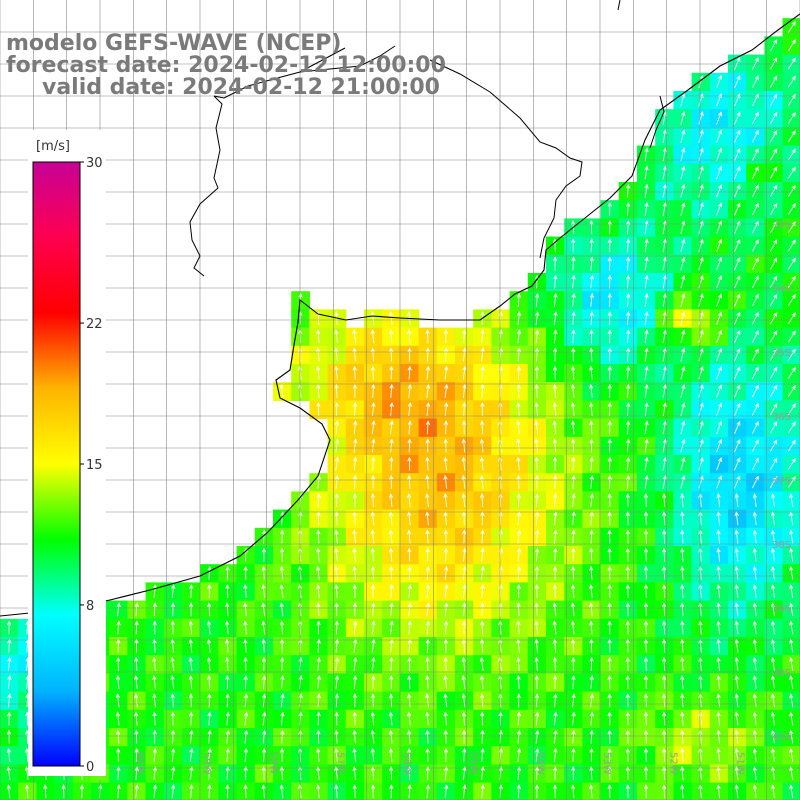 The image size is (800, 800). What do you see at coordinates (273, 763) in the screenshot?
I see `lon-label: 58W` at bounding box center [273, 763].